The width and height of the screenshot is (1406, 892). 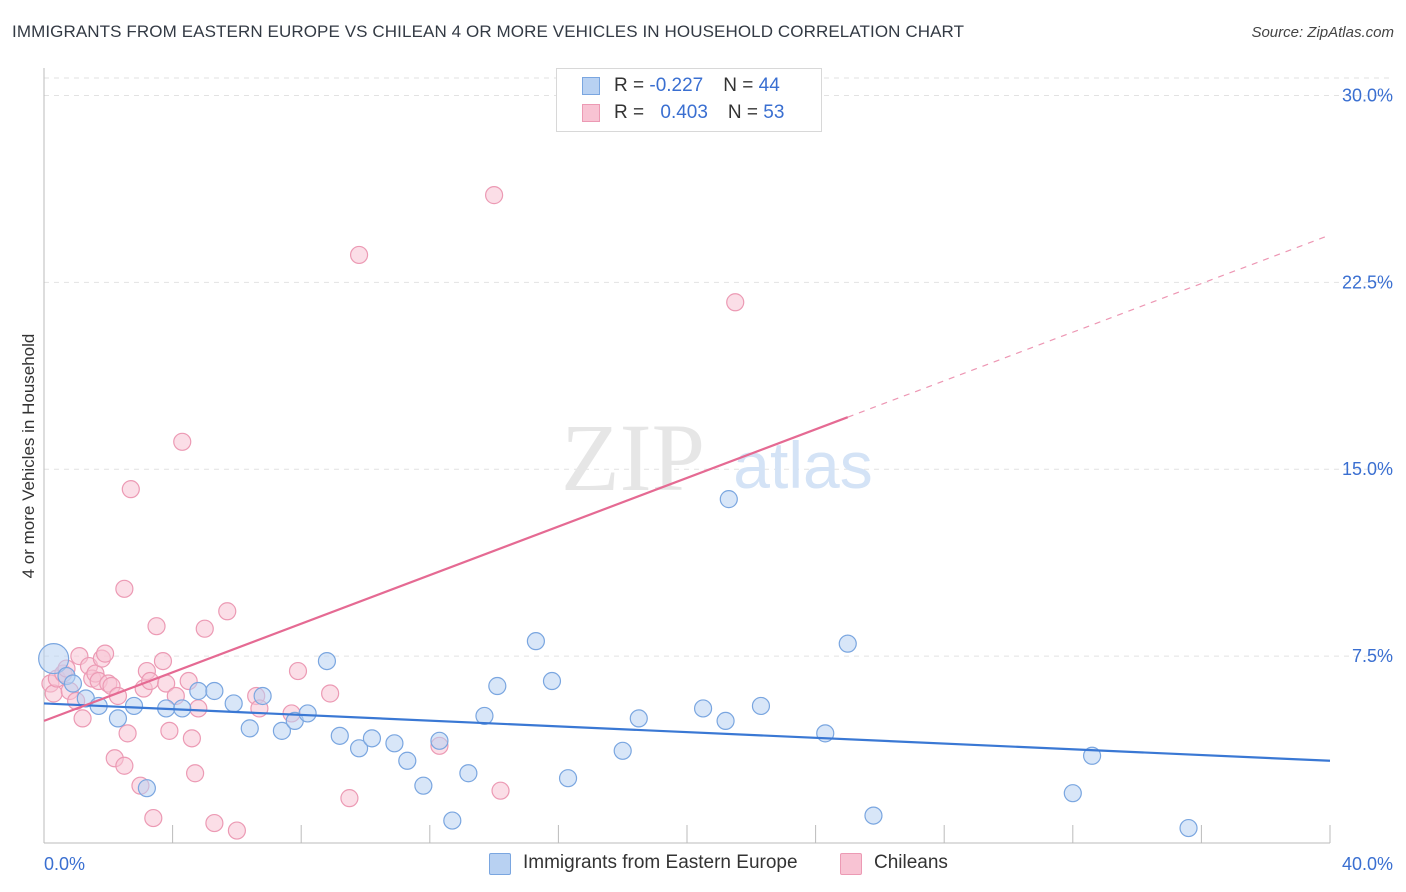 What do you see at coordinates (802, 465) in the screenshot?
I see `watermark-atlas: atlas` at bounding box center [802, 465].